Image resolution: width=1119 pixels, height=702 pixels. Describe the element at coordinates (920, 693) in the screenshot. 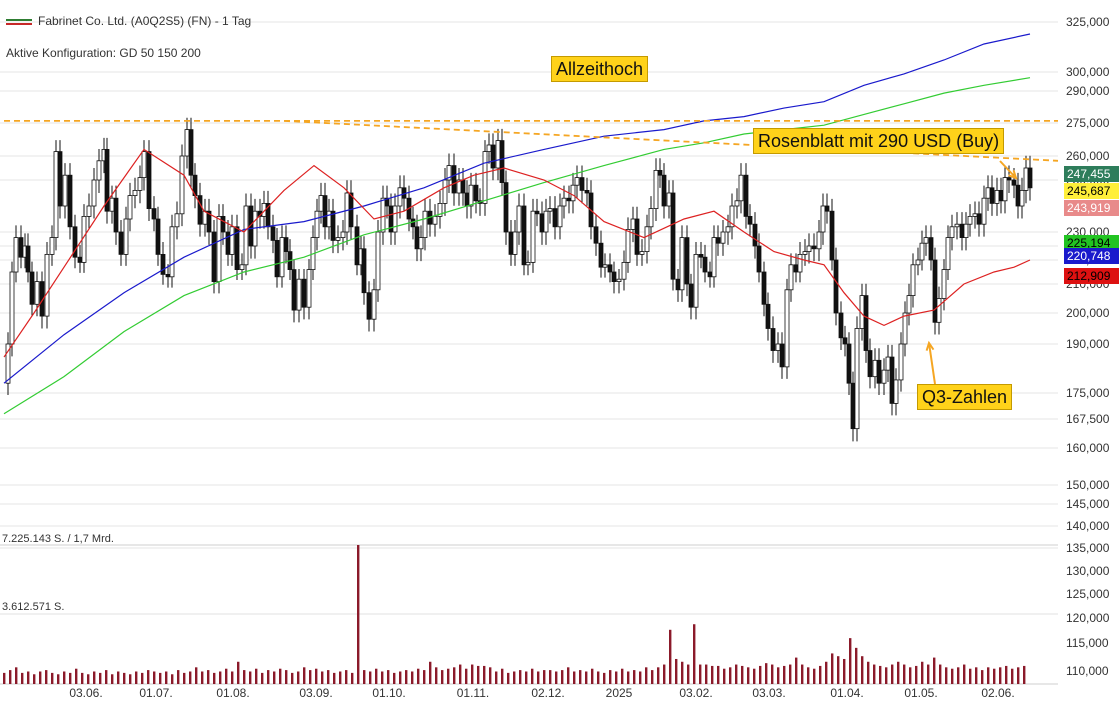

I see `date-axis-label: 01.05.` at that location.